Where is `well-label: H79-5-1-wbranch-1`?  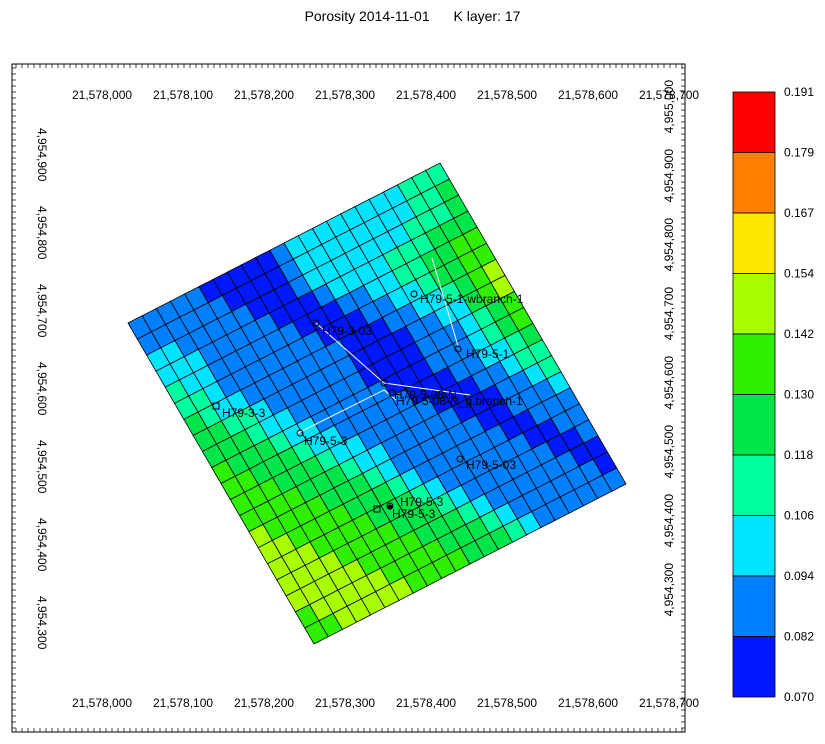 well-label: H79-5-1-wbranch-1 is located at coordinates (472, 299).